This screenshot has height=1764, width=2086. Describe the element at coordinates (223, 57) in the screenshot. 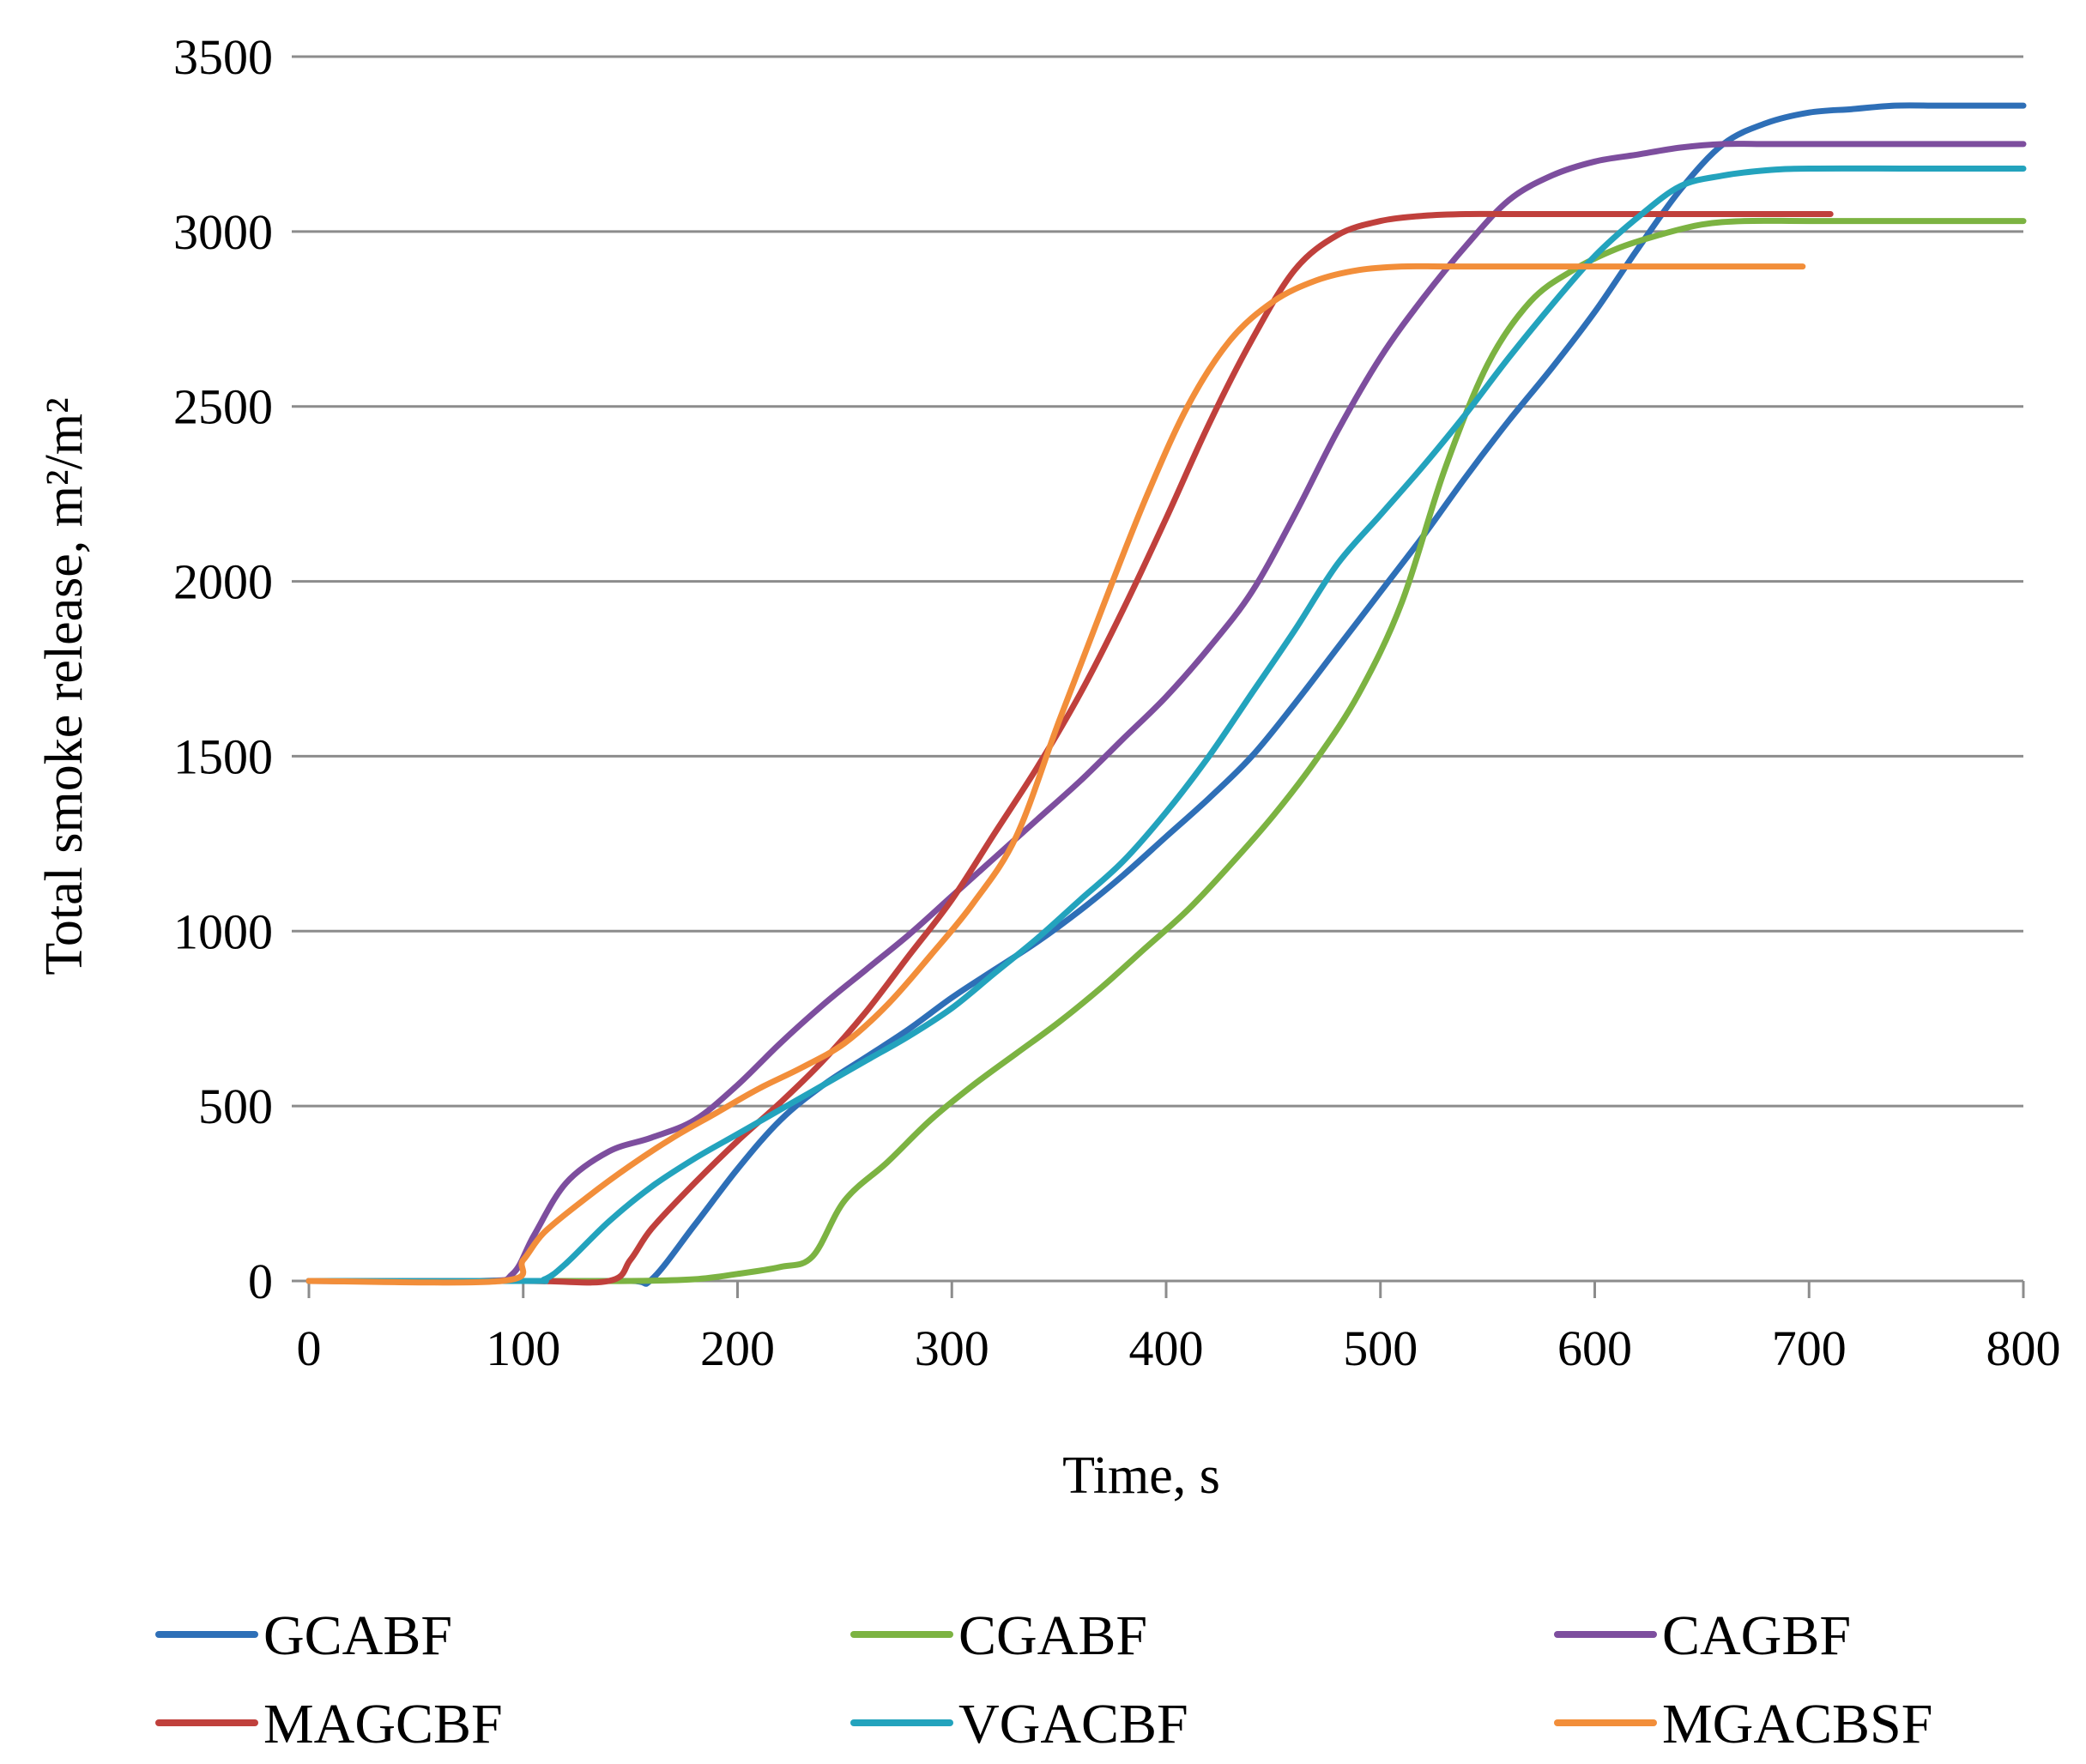

I see `y-tick-label: 3500` at that location.